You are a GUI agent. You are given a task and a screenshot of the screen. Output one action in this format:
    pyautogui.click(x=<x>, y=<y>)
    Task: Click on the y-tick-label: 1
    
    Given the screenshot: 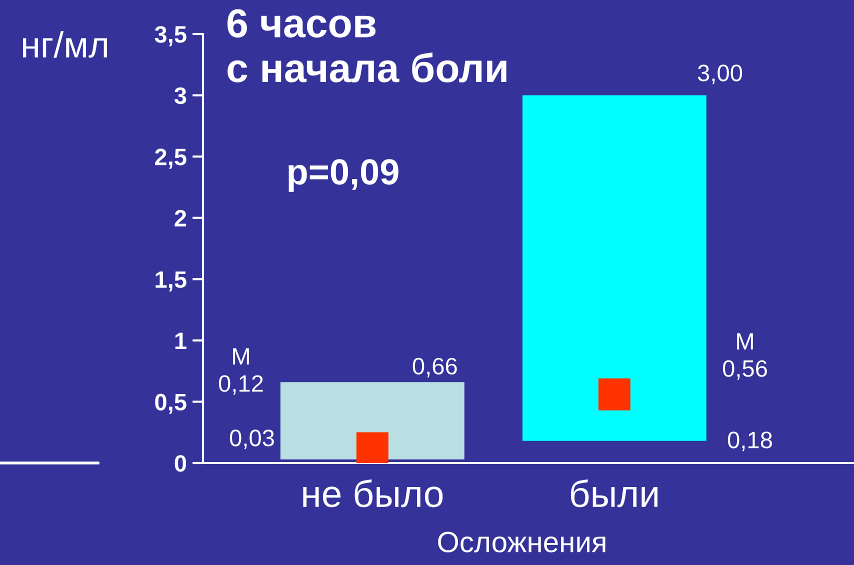 What is the action you would take?
    pyautogui.click(x=180, y=340)
    